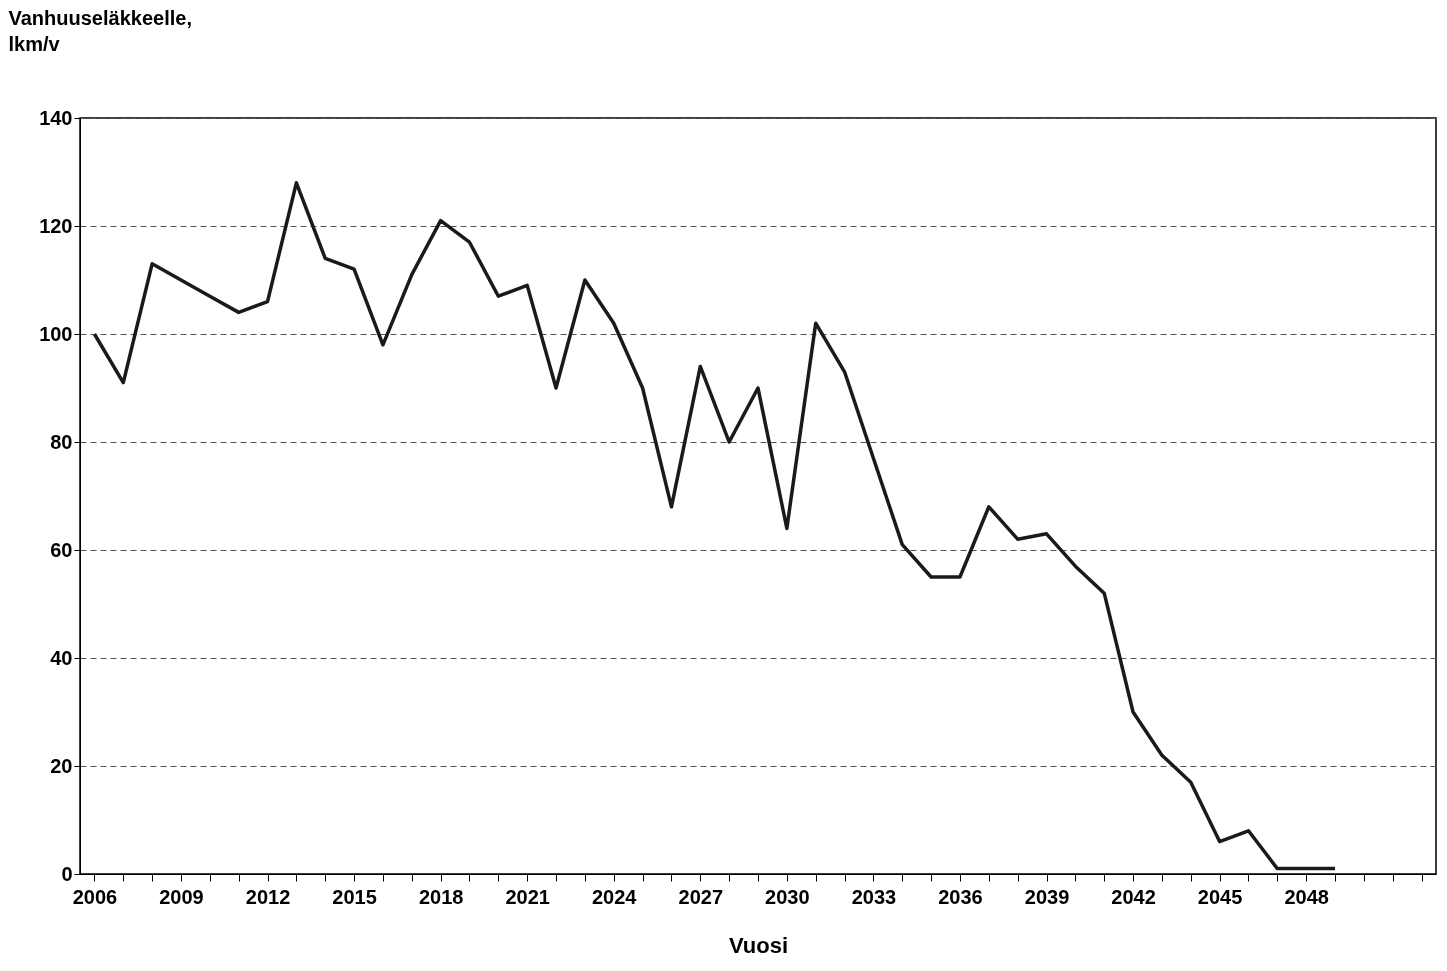  I want to click on y-tick-label: 140, so click(56, 117).